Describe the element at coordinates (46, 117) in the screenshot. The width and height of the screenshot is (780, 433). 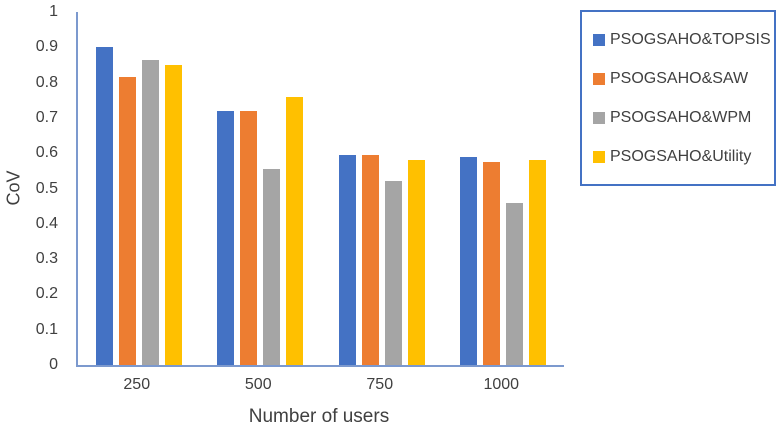
I see `y-tick-label: 0.7` at that location.